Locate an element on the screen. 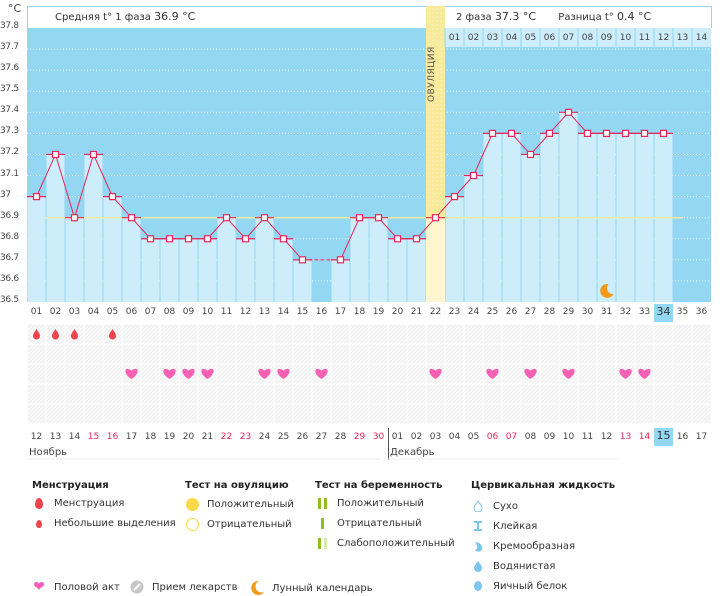  calendar-date-label: 09 is located at coordinates (549, 437).